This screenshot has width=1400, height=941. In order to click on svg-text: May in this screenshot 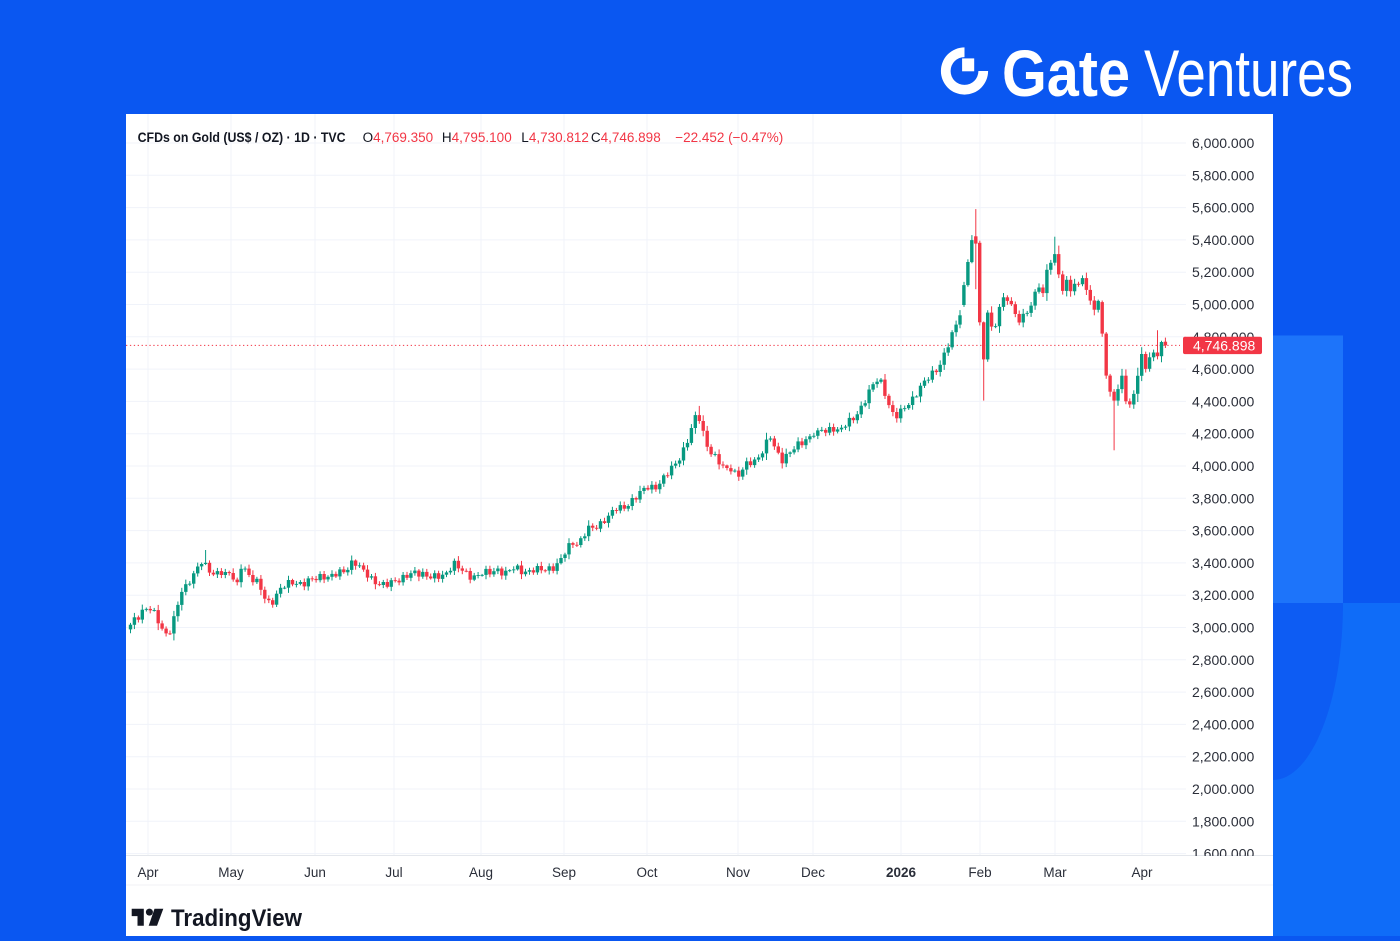, I will do `click(231, 872)`.